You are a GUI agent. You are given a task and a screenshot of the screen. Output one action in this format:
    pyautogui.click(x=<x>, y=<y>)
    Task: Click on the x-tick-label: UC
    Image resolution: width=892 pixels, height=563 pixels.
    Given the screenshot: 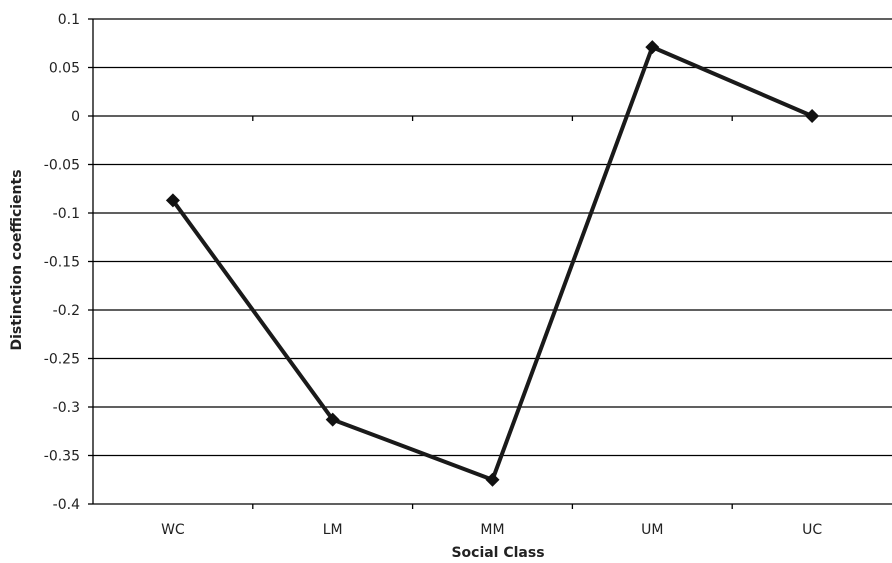 What is the action you would take?
    pyautogui.click(x=812, y=530)
    